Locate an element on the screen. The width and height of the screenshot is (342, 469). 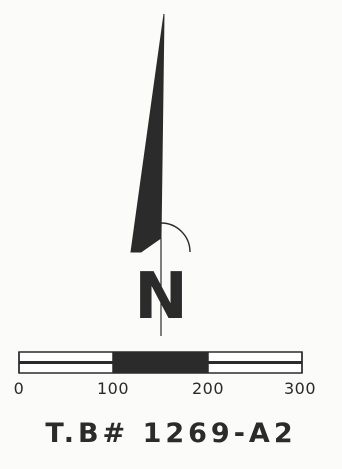
scale-bar is located at coordinates (160, 362).